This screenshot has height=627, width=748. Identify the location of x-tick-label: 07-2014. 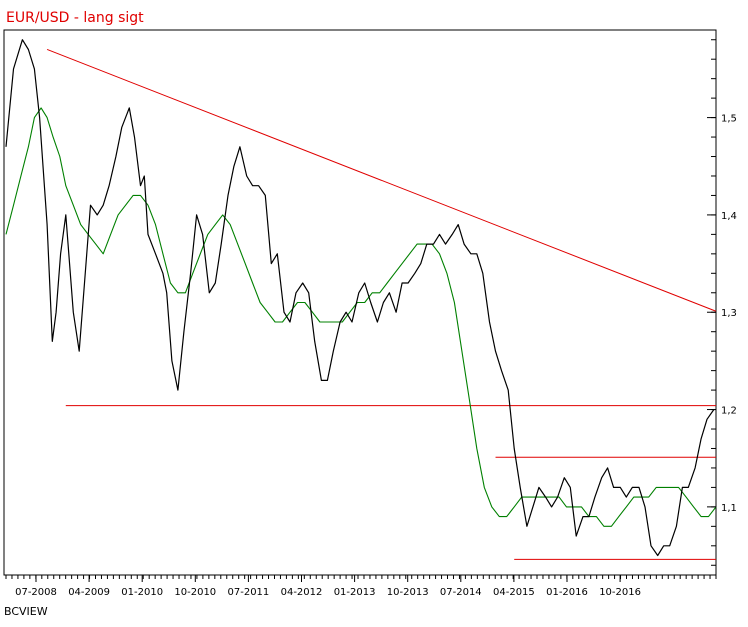
(461, 592).